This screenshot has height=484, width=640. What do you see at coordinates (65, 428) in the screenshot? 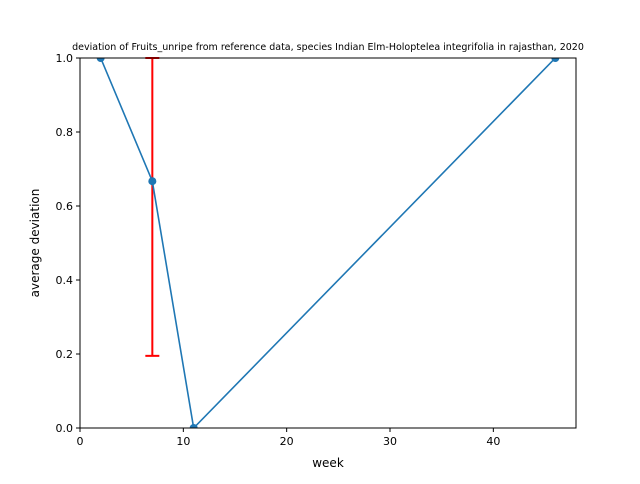
I see `y-tick-label: 0.0` at bounding box center [65, 428].